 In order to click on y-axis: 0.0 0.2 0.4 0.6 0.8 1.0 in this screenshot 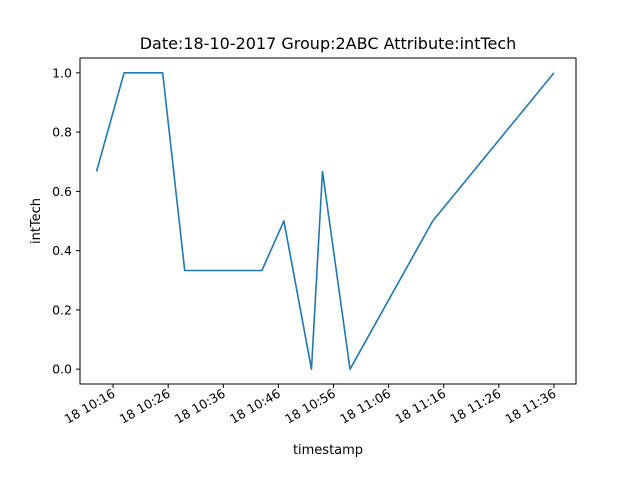, I will do `click(66, 221)`.